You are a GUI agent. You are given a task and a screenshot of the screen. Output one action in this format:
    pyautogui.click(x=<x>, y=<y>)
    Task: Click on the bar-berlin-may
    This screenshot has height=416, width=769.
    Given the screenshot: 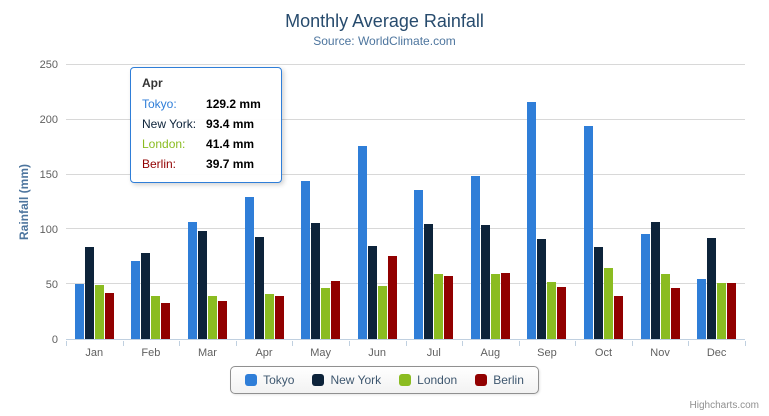 What is the action you would take?
    pyautogui.click(x=336, y=310)
    